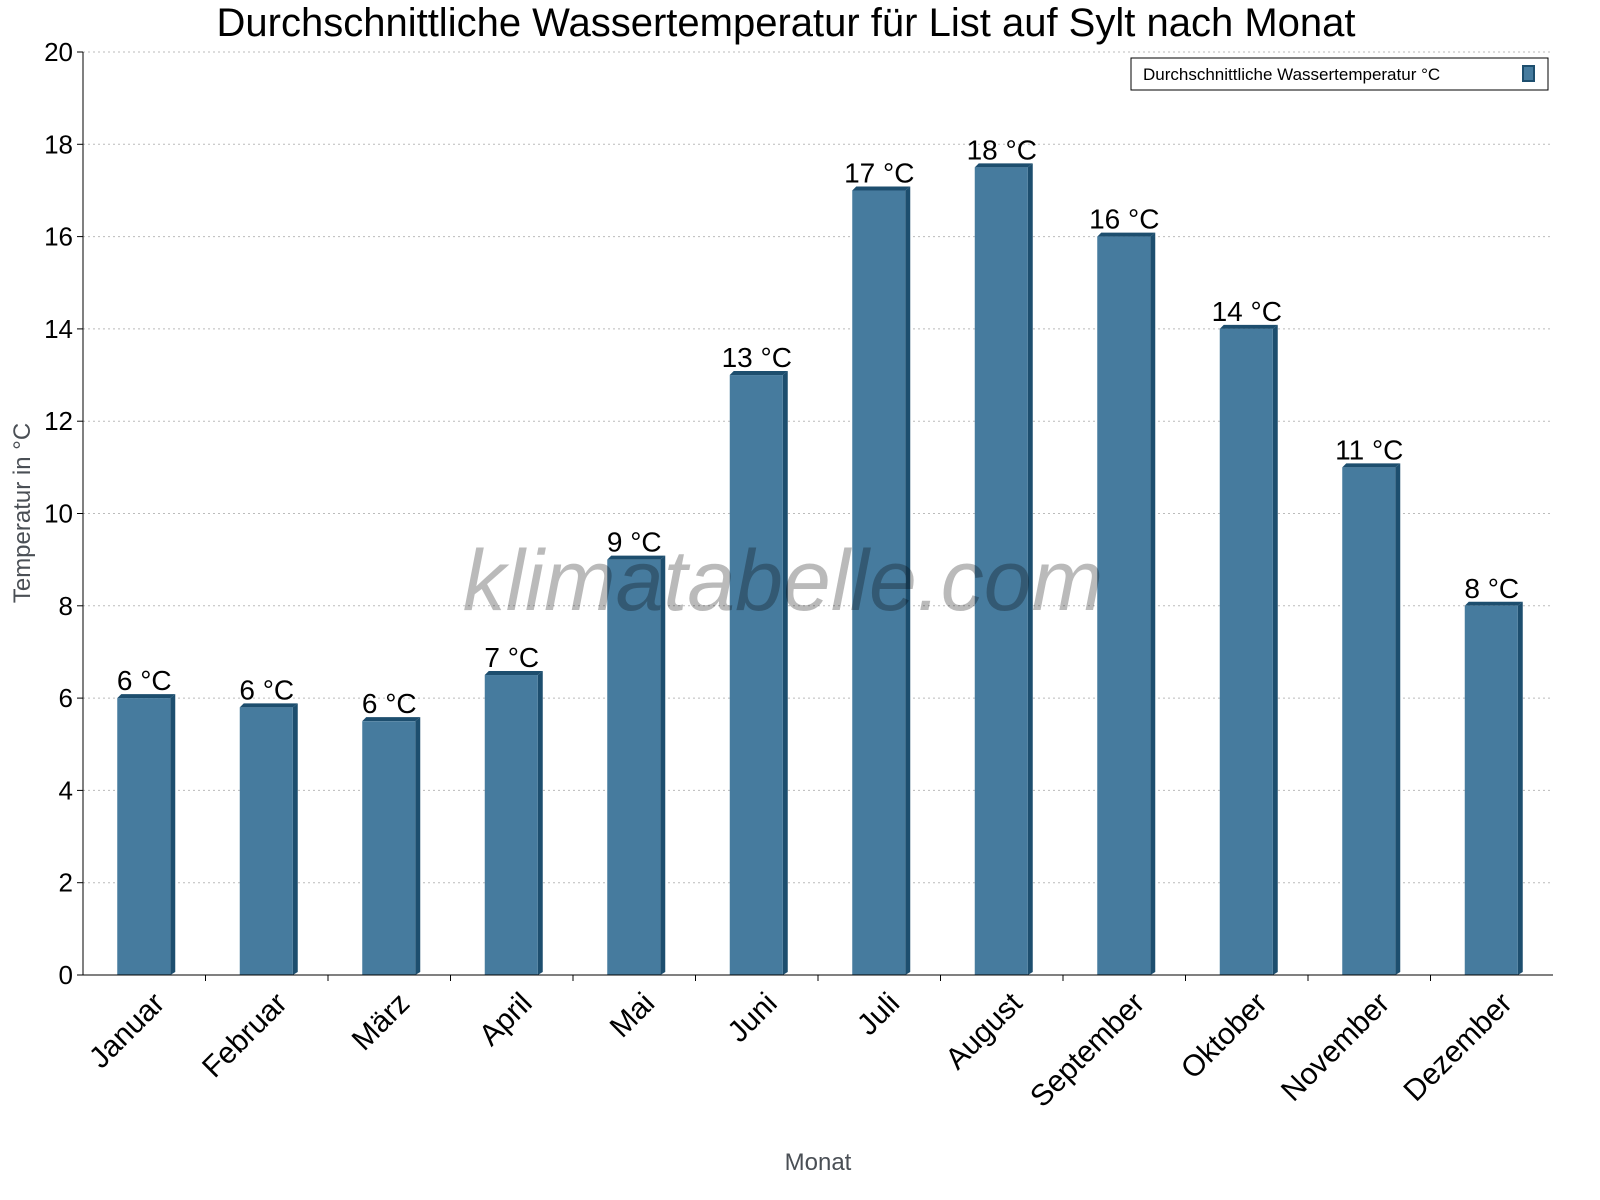 Image resolution: width=1600 pixels, height=1200 pixels. What do you see at coordinates (58, 237) in the screenshot?
I see `y-tick-label: 16` at bounding box center [58, 237].